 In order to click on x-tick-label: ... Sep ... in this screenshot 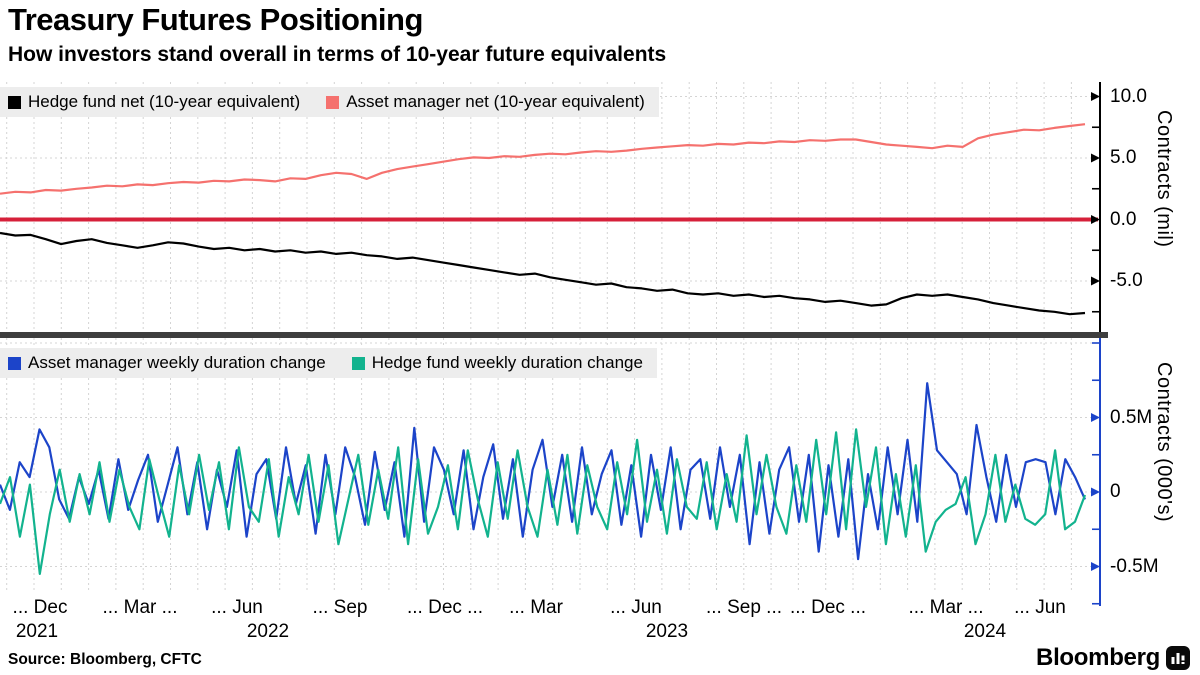, I will do `click(744, 607)`.